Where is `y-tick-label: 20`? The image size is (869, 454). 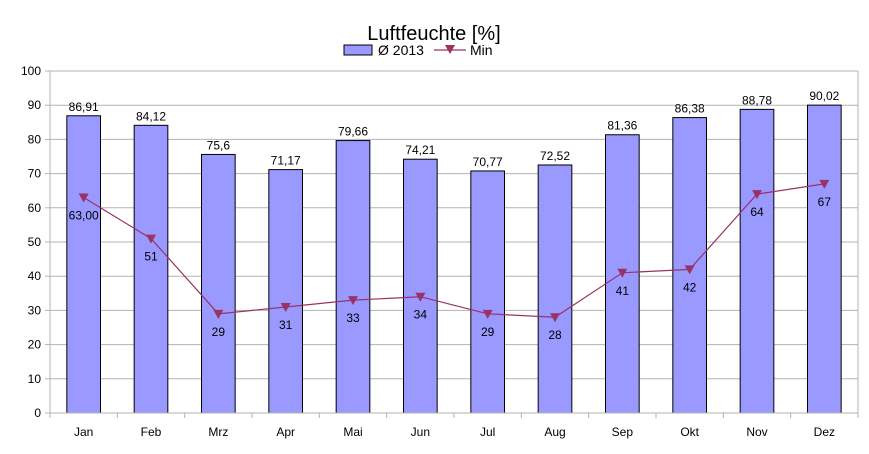 y-tick-label: 20 is located at coordinates (35, 345).